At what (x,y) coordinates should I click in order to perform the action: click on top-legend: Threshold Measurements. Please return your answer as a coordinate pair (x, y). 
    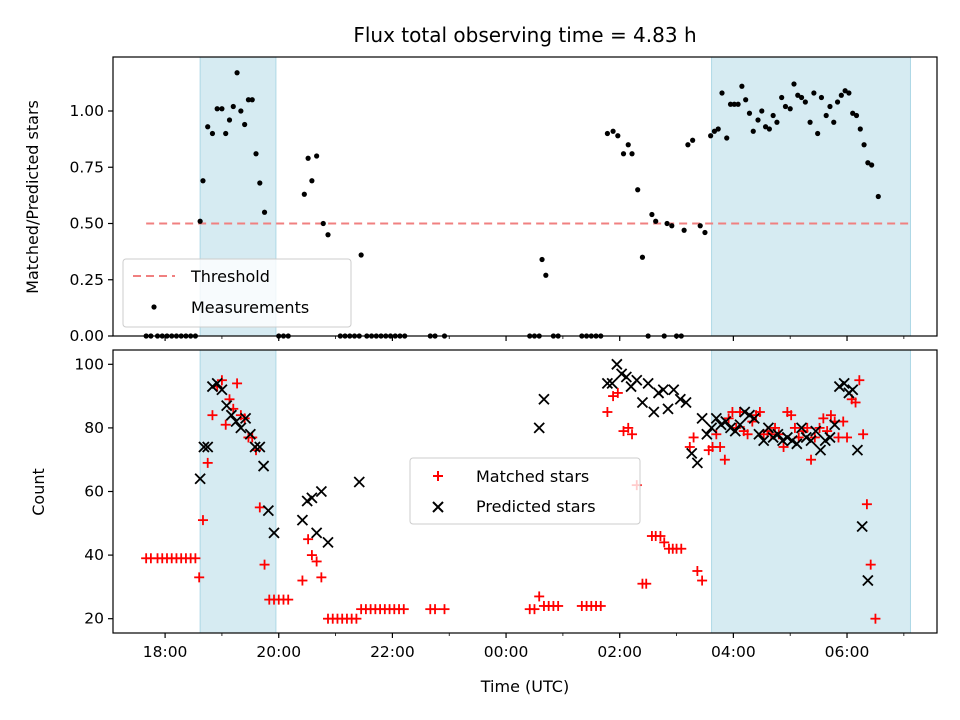
    Looking at the image, I should click on (237, 293).